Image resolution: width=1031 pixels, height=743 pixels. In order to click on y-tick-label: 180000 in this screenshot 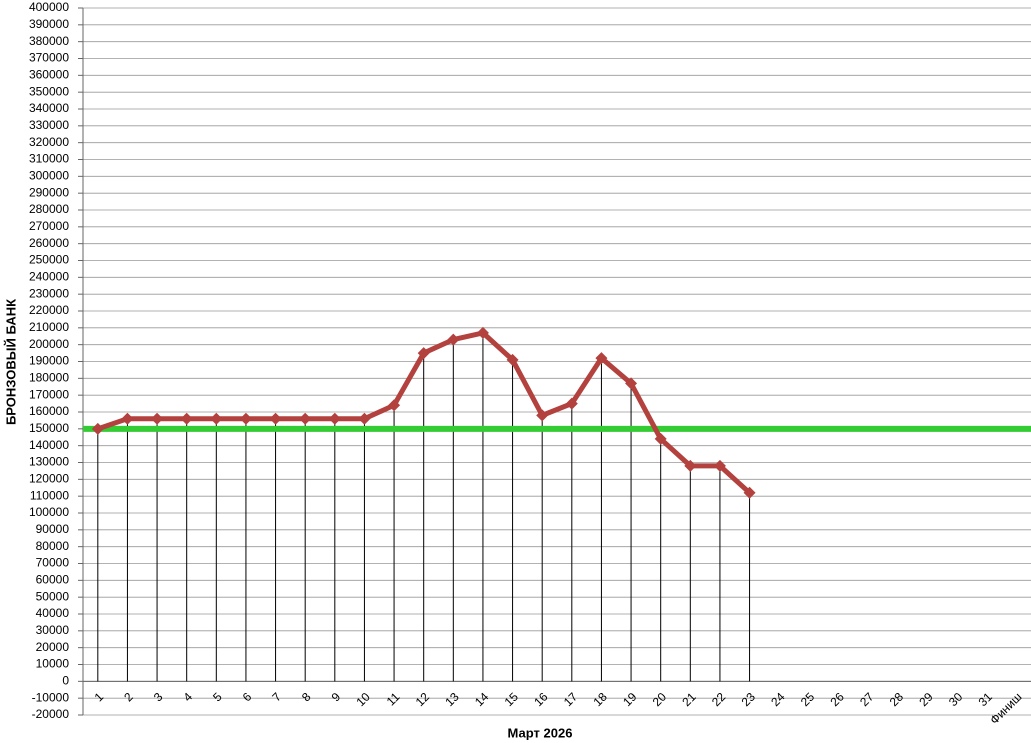, I will do `click(49, 378)`.